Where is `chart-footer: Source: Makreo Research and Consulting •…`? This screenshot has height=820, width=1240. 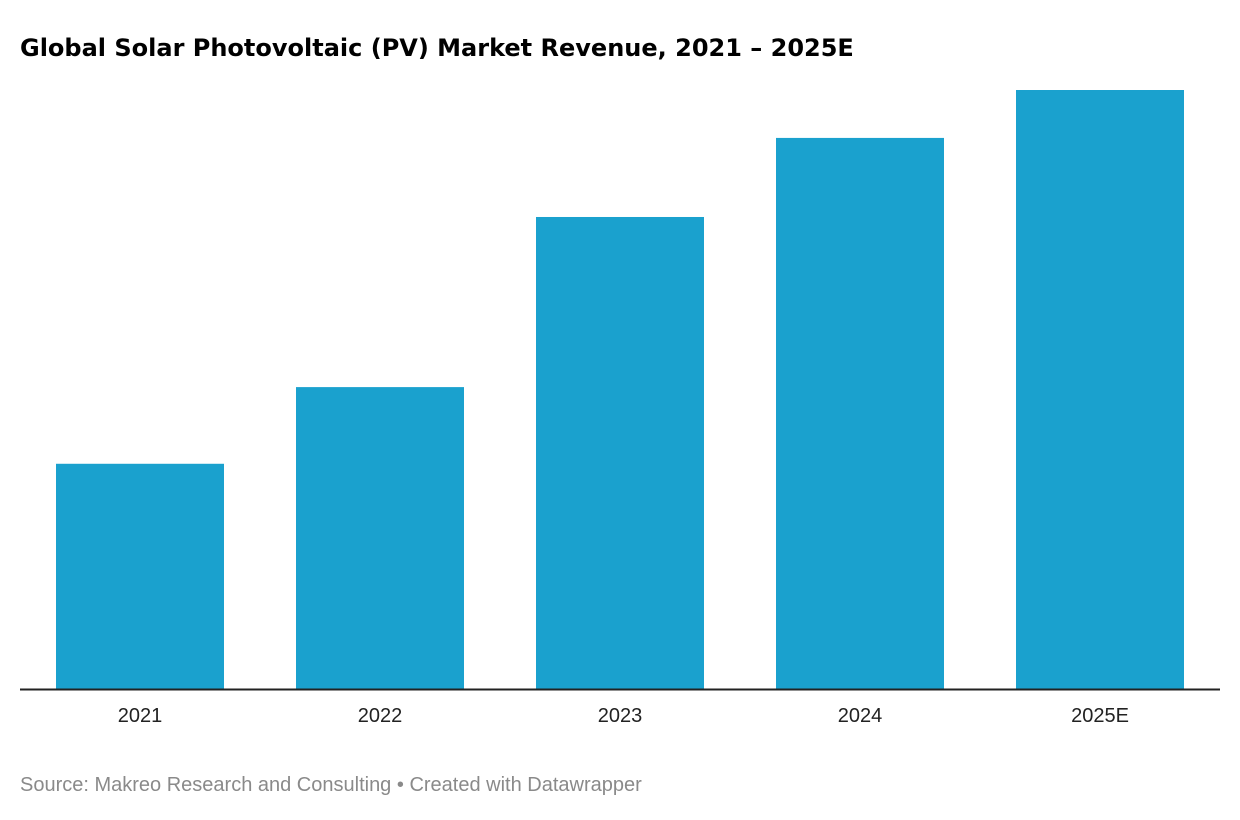 chart-footer: Source: Makreo Research and Consulting •… is located at coordinates (331, 785).